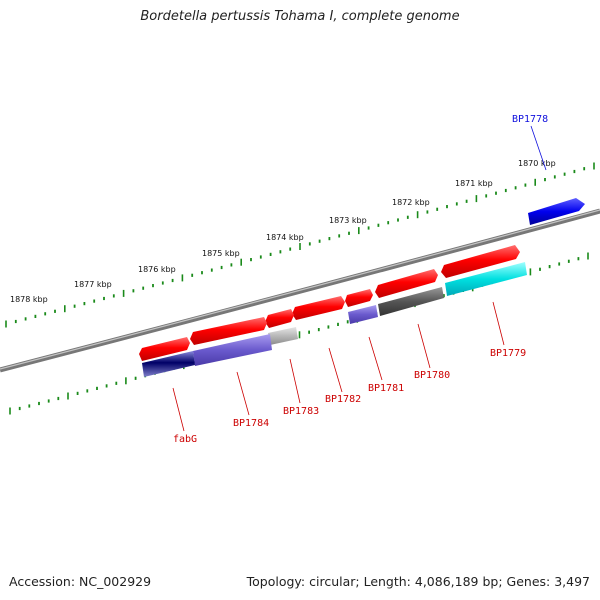  What do you see at coordinates (363, 314) in the screenshot?
I see `feature-purple-small` at bounding box center [363, 314].